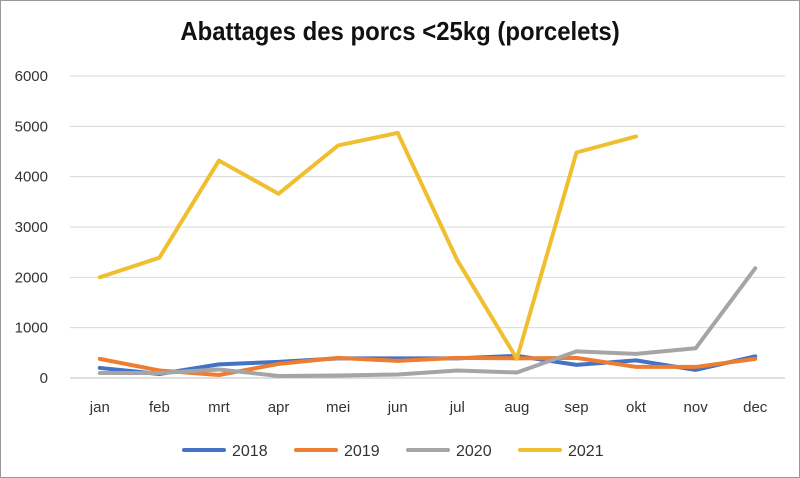 The height and width of the screenshot is (478, 800). I want to click on y-tick-label: 6000, so click(31, 76).